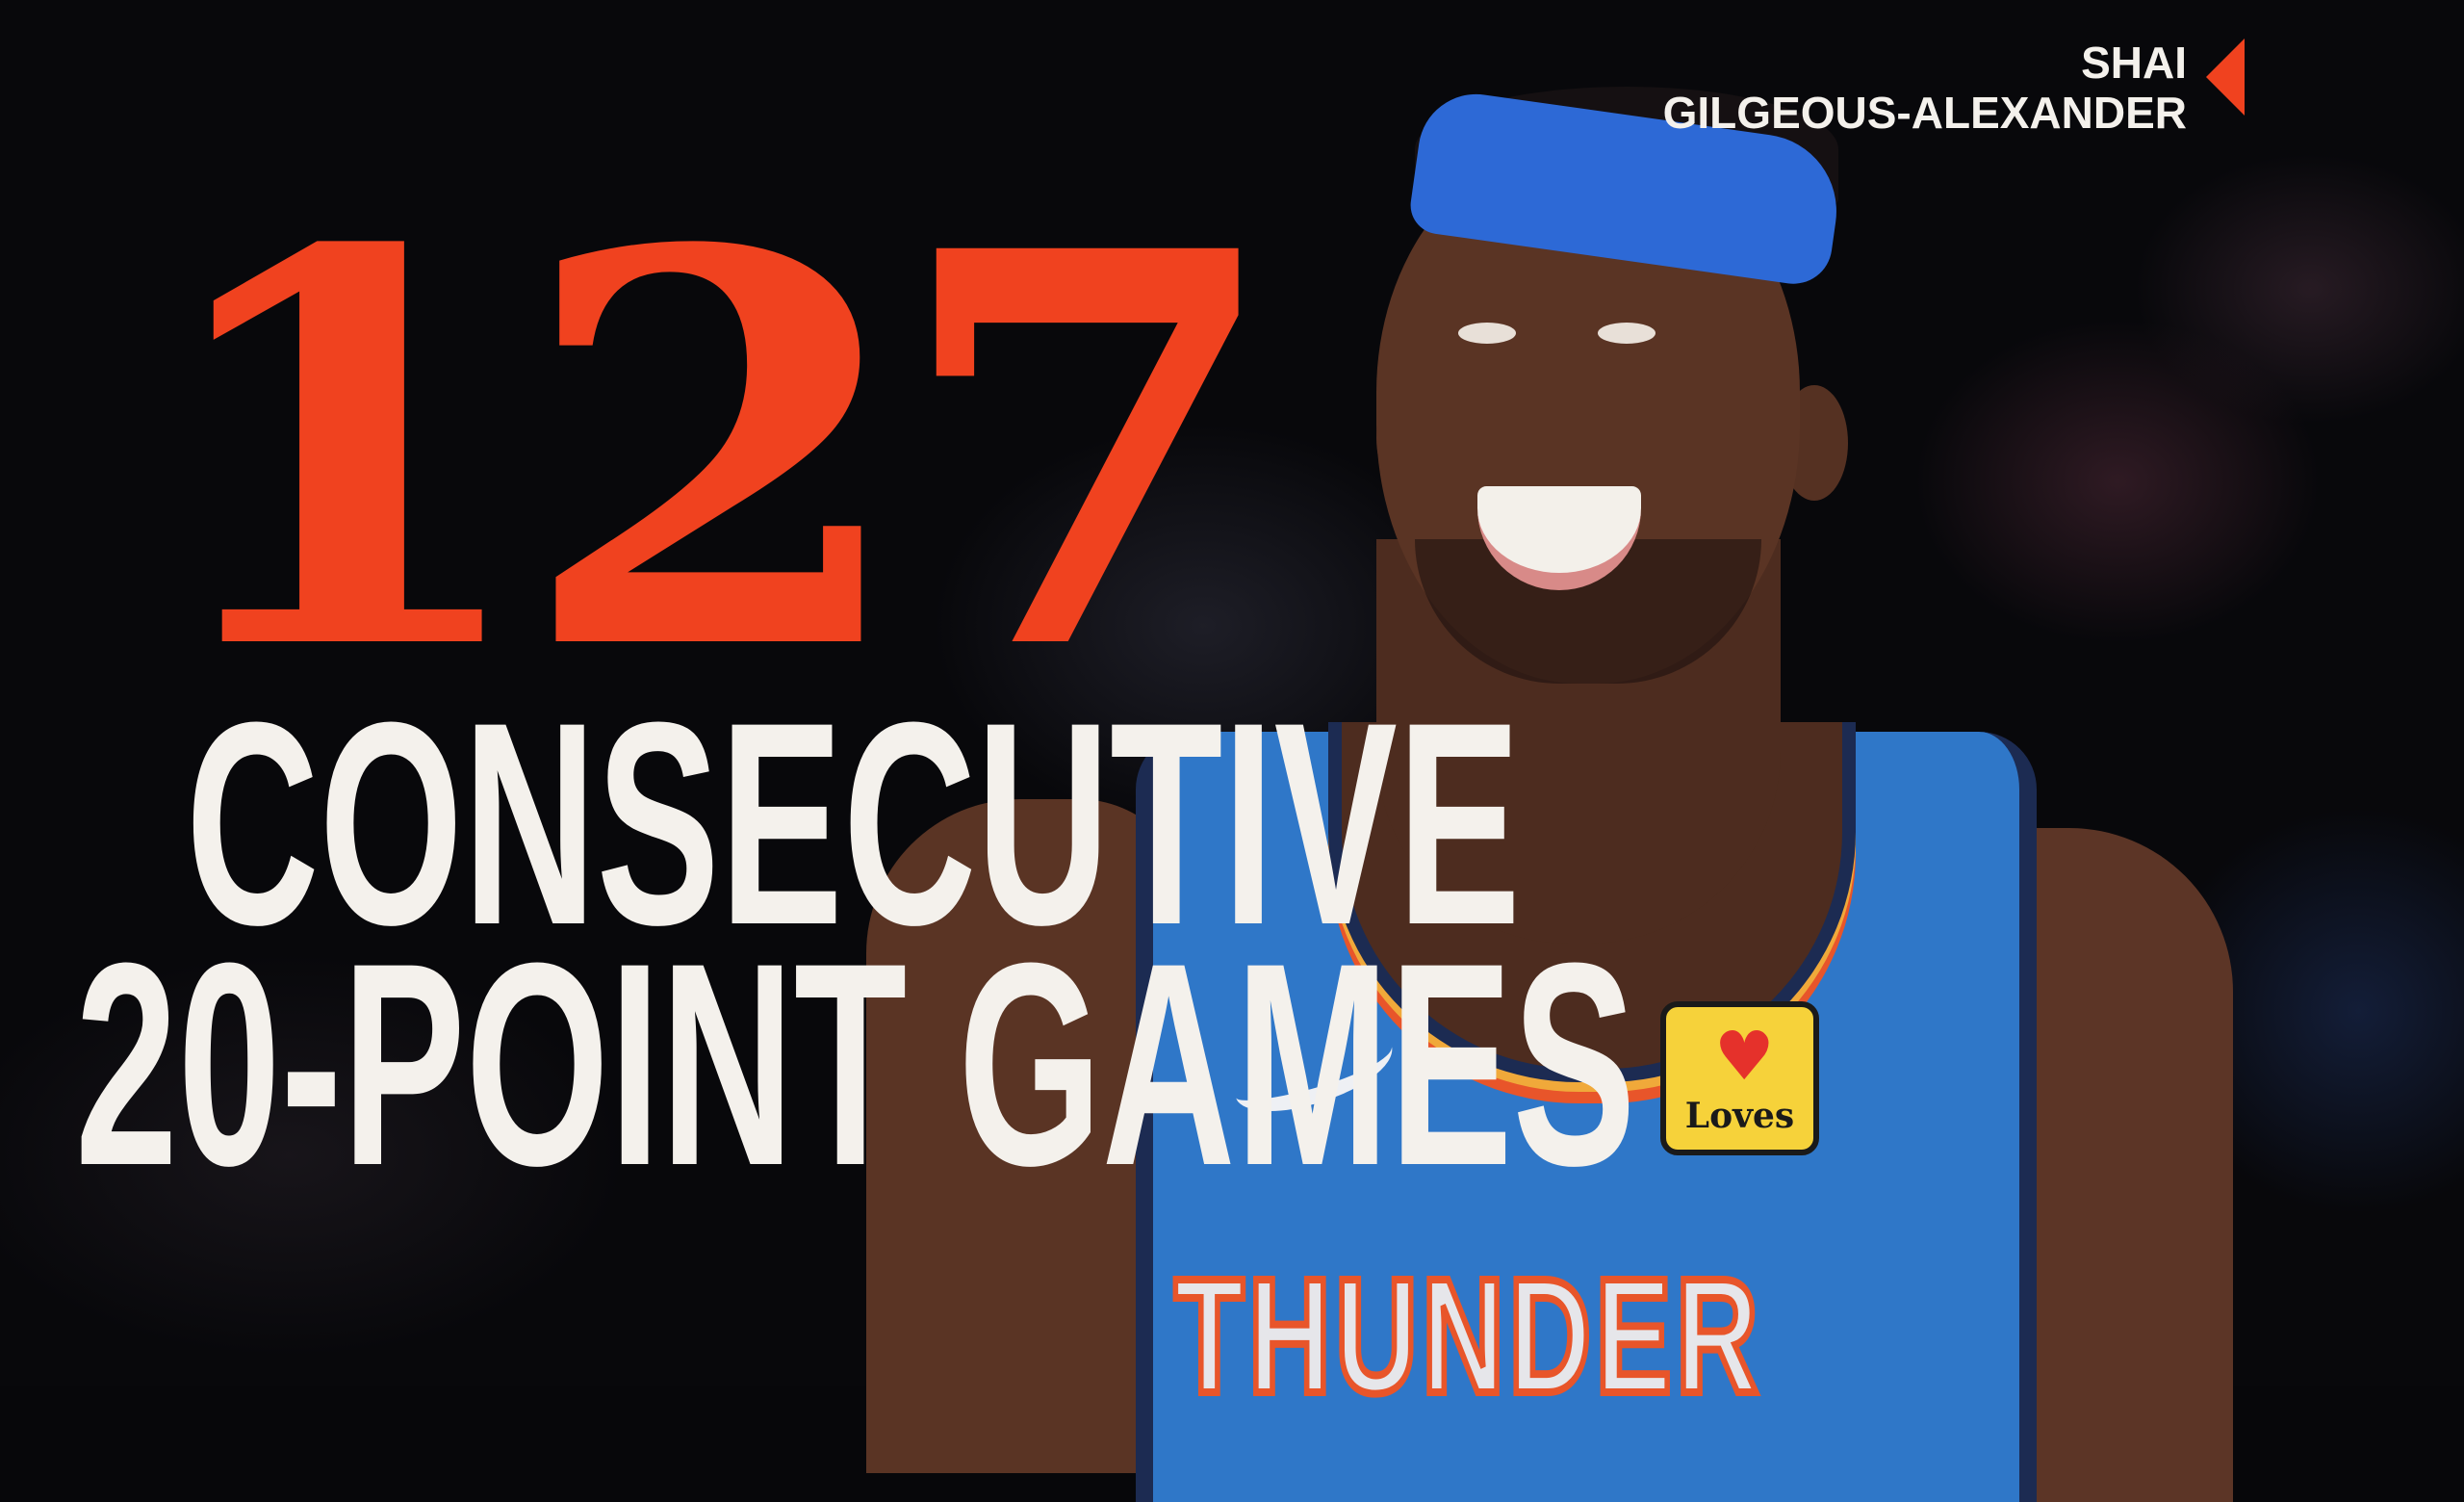  What do you see at coordinates (2225, 77) in the screenshot?
I see `arrow-left-icon` at bounding box center [2225, 77].